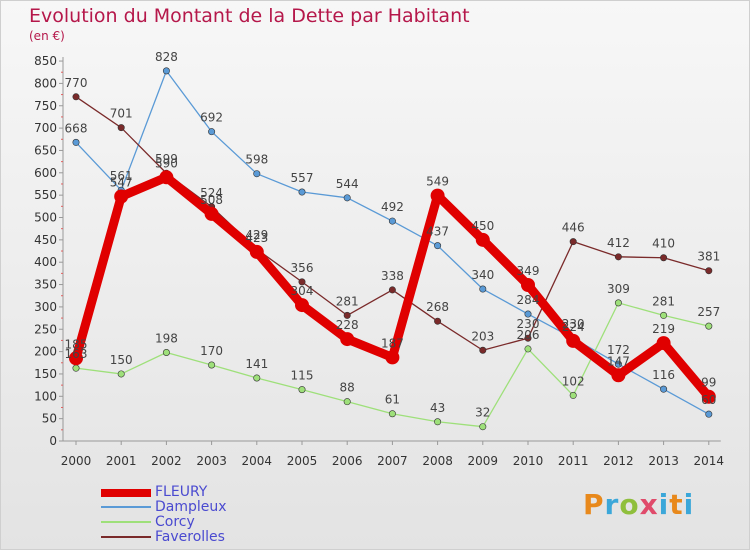  What do you see at coordinates (212, 365) in the screenshot?
I see `point-corcy-2003` at bounding box center [212, 365].